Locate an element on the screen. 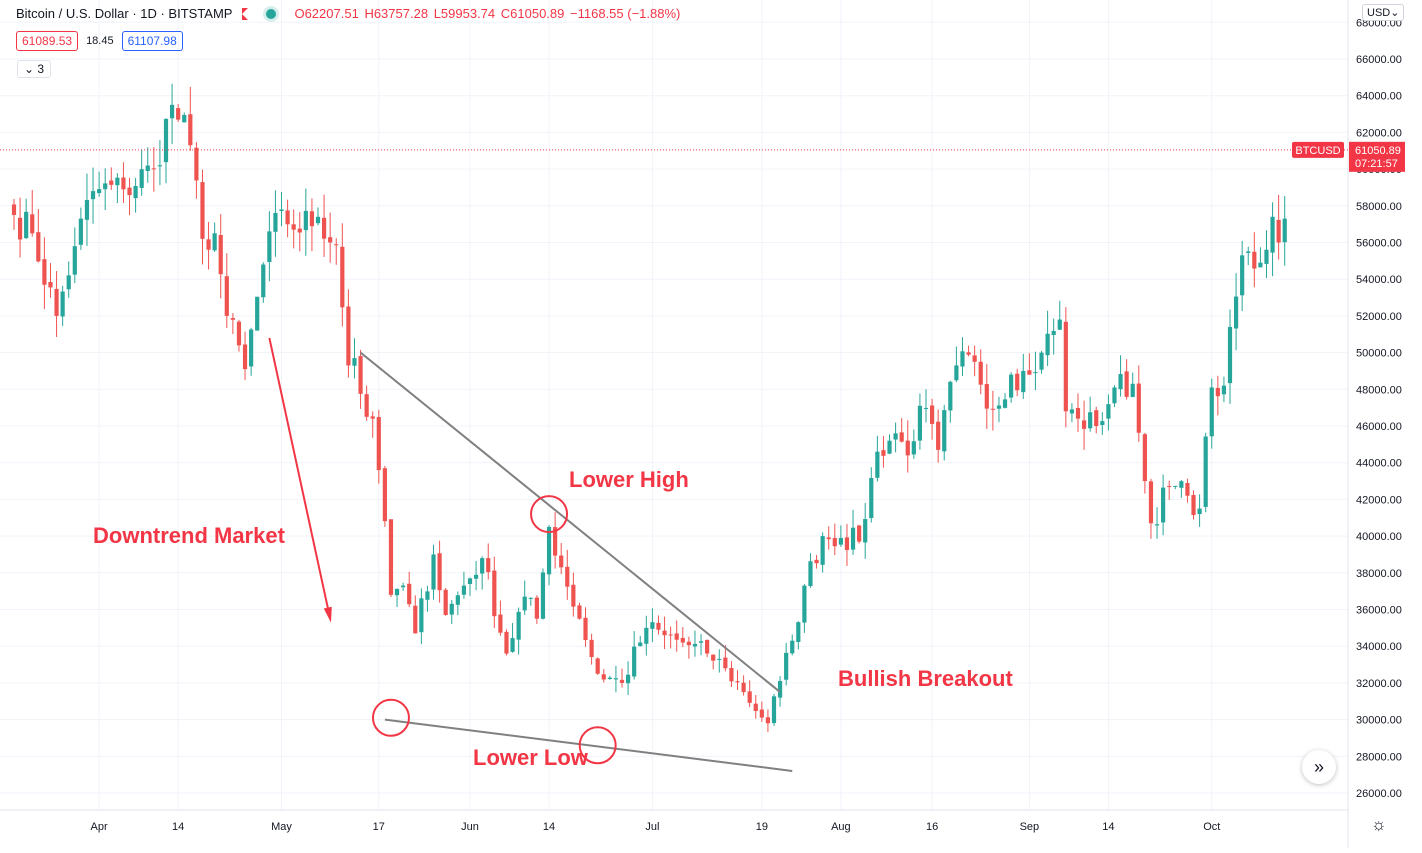 The width and height of the screenshot is (1422, 853). currency-button: USD⌄ is located at coordinates (1383, 12).